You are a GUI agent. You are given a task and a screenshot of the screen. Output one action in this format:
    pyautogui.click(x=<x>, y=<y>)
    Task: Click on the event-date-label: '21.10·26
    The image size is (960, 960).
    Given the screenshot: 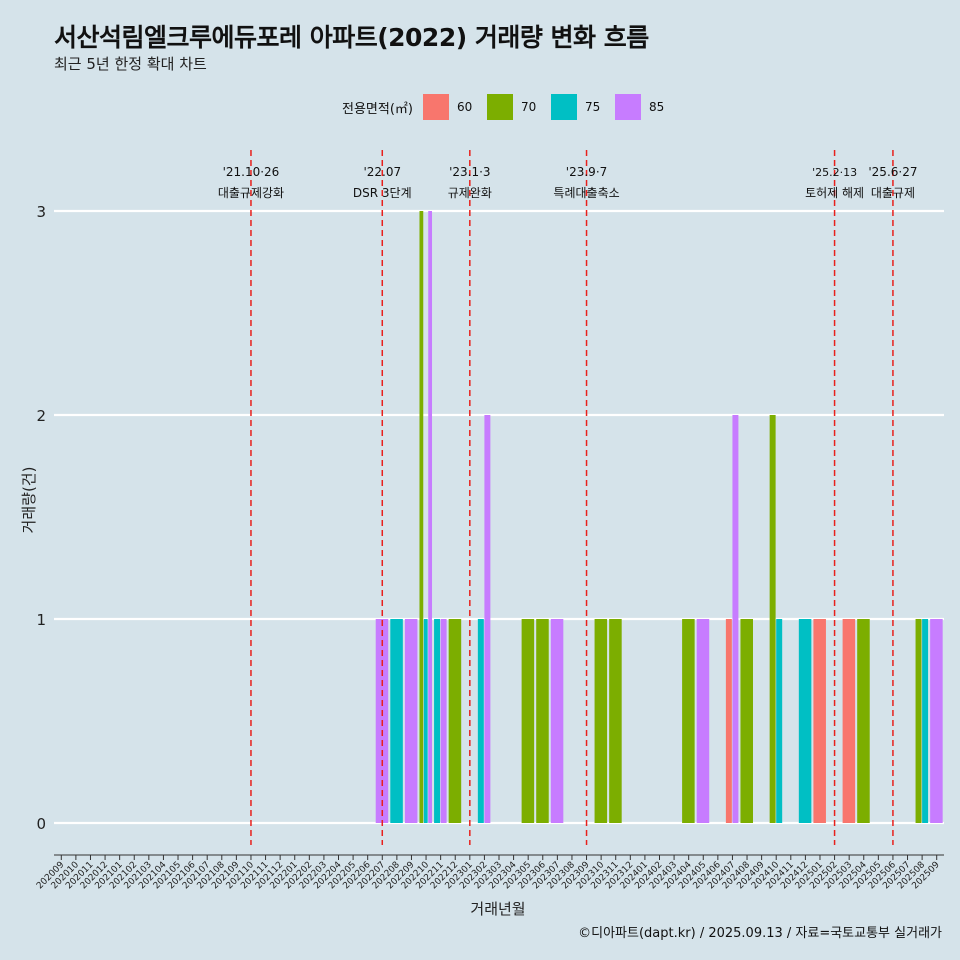 What is the action you would take?
    pyautogui.click(x=251, y=172)
    